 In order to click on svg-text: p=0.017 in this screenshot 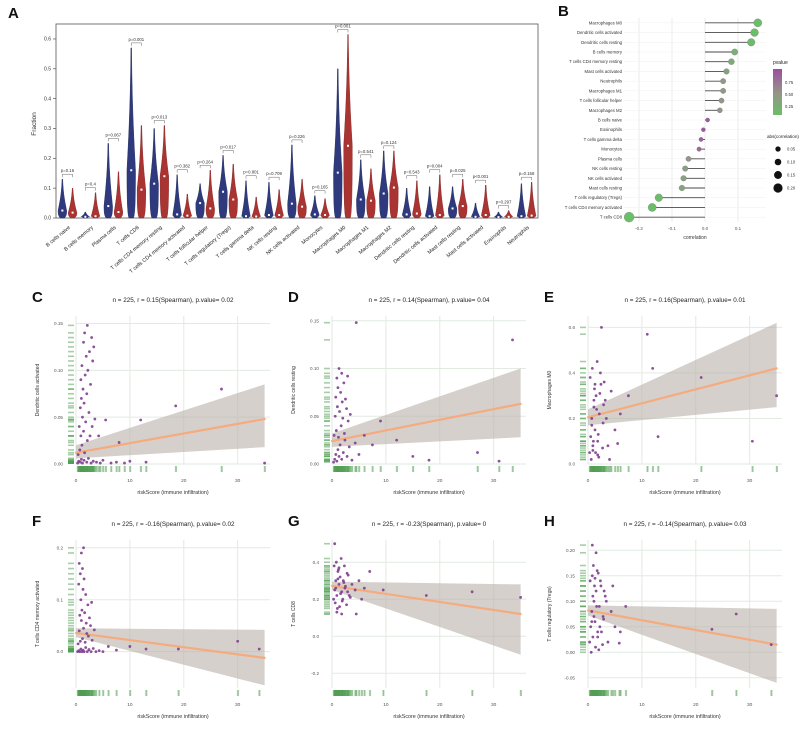, I will do `click(228, 146)`.